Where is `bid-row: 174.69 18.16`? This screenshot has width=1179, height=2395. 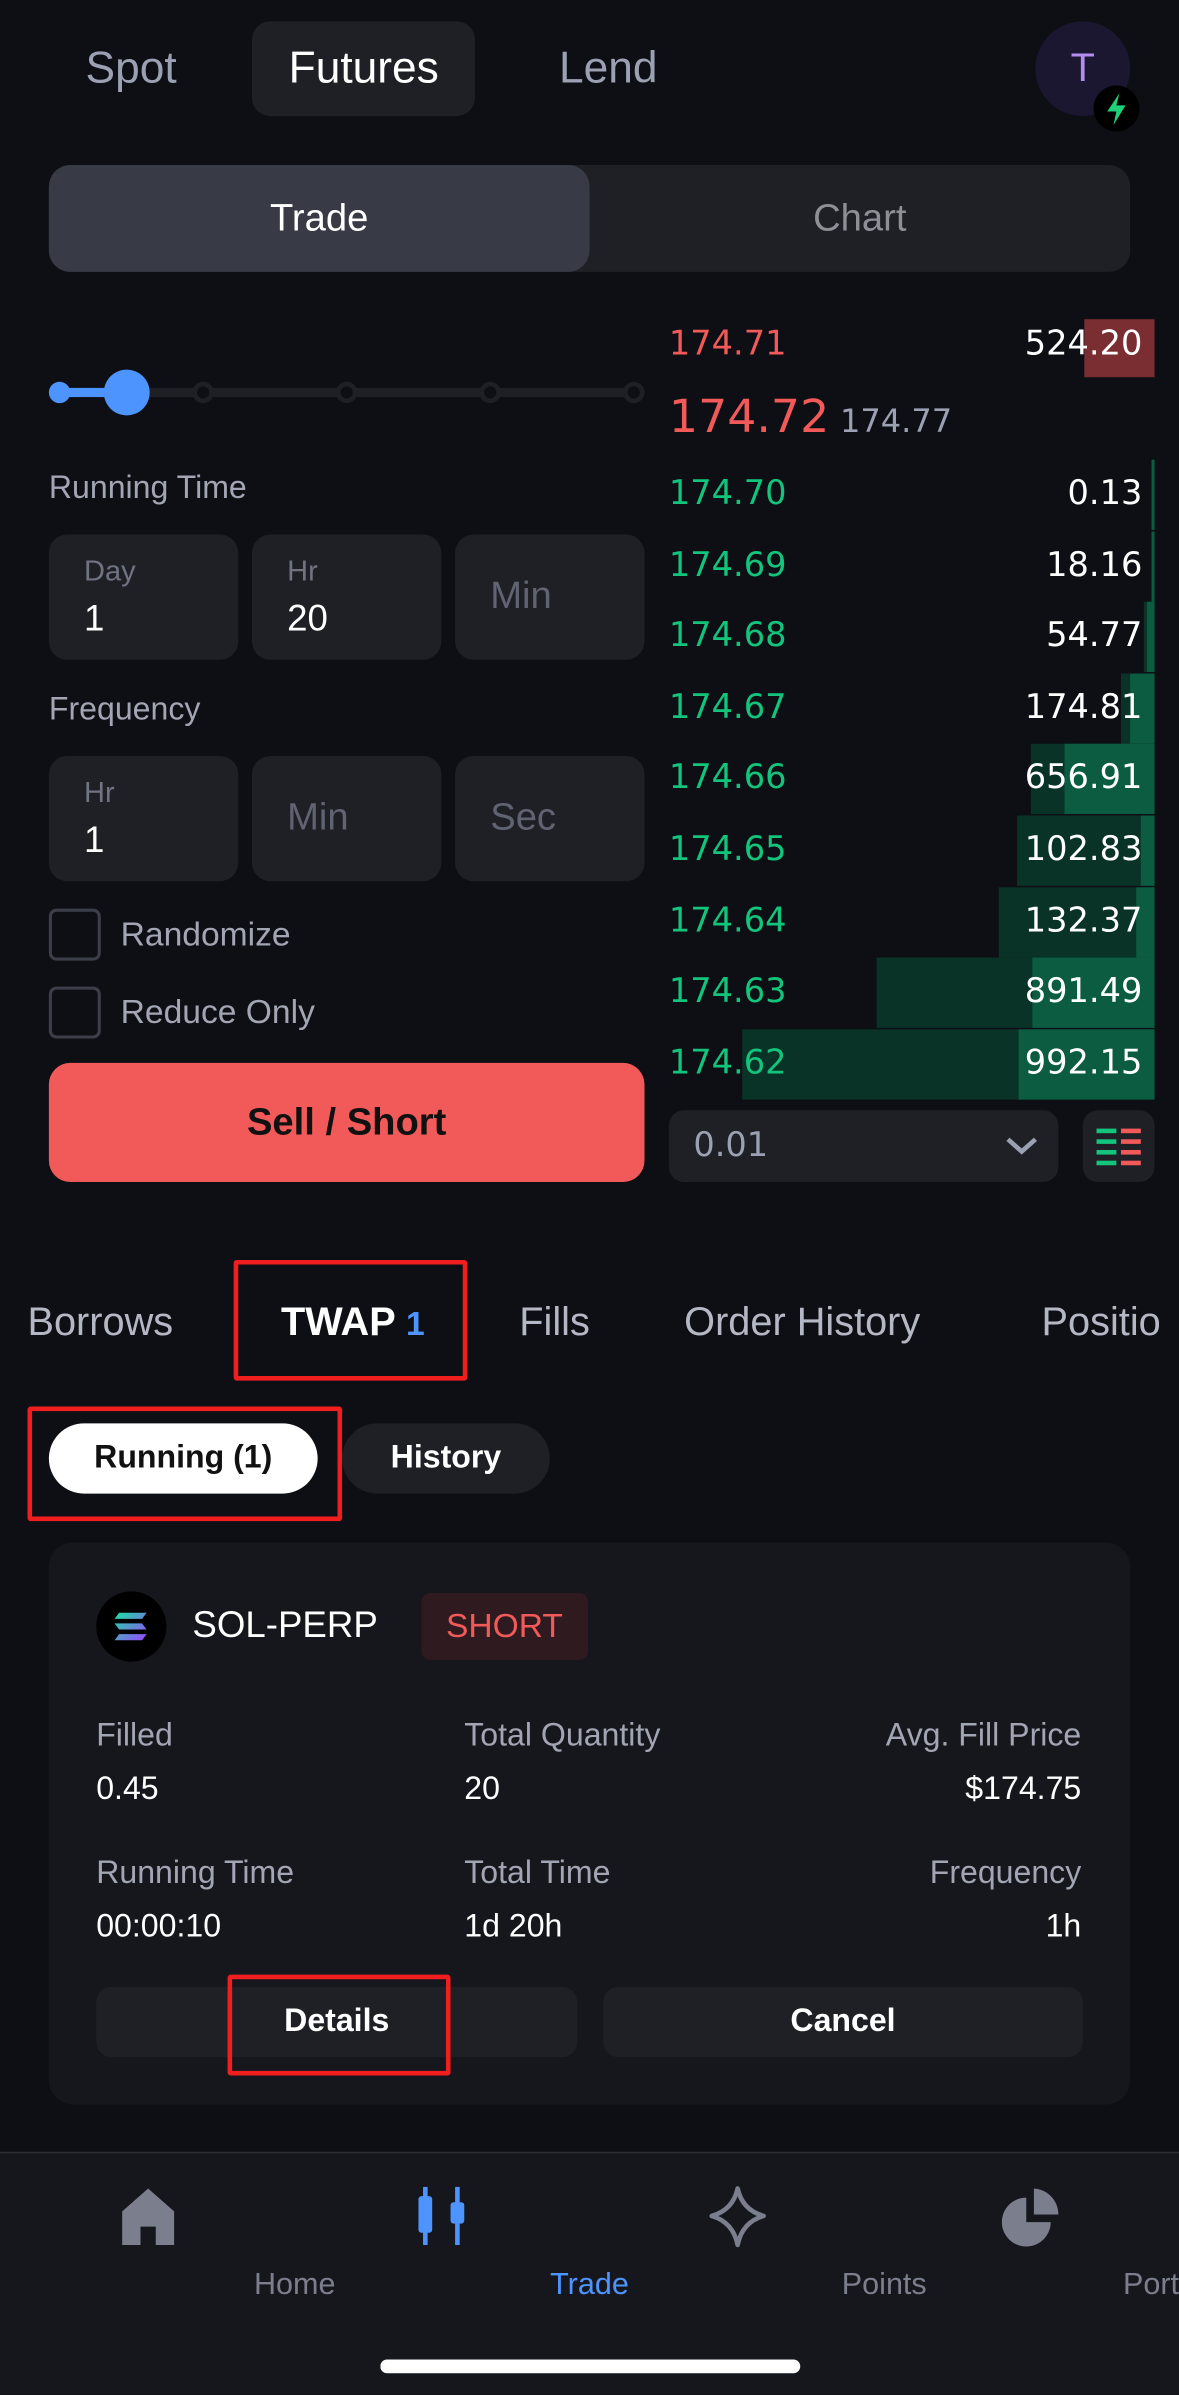 bid-row: 174.69 18.16 is located at coordinates (911, 566).